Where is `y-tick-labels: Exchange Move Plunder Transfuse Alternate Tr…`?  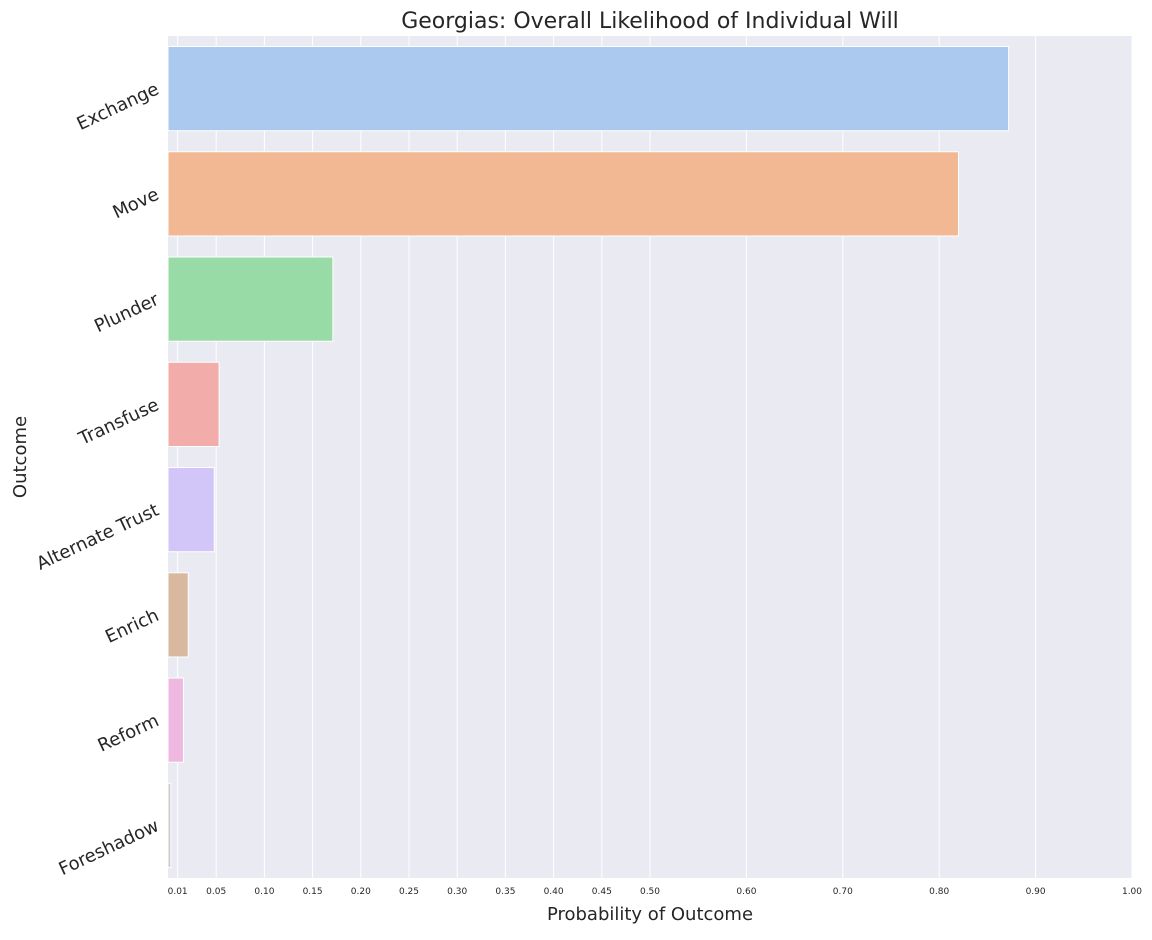 y-tick-labels: Exchange Move Plunder Transfuse Alternate Tr… is located at coordinates (97, 479).